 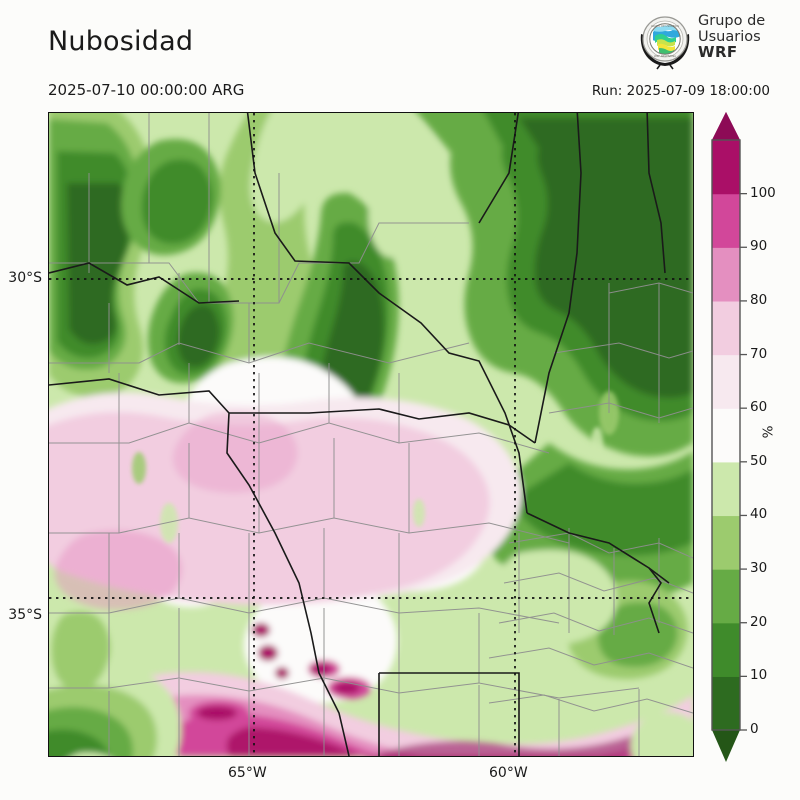 What do you see at coordinates (665, 56) in the screenshot?
I see `svg-text: WRF ARGENTINA` at bounding box center [665, 56].